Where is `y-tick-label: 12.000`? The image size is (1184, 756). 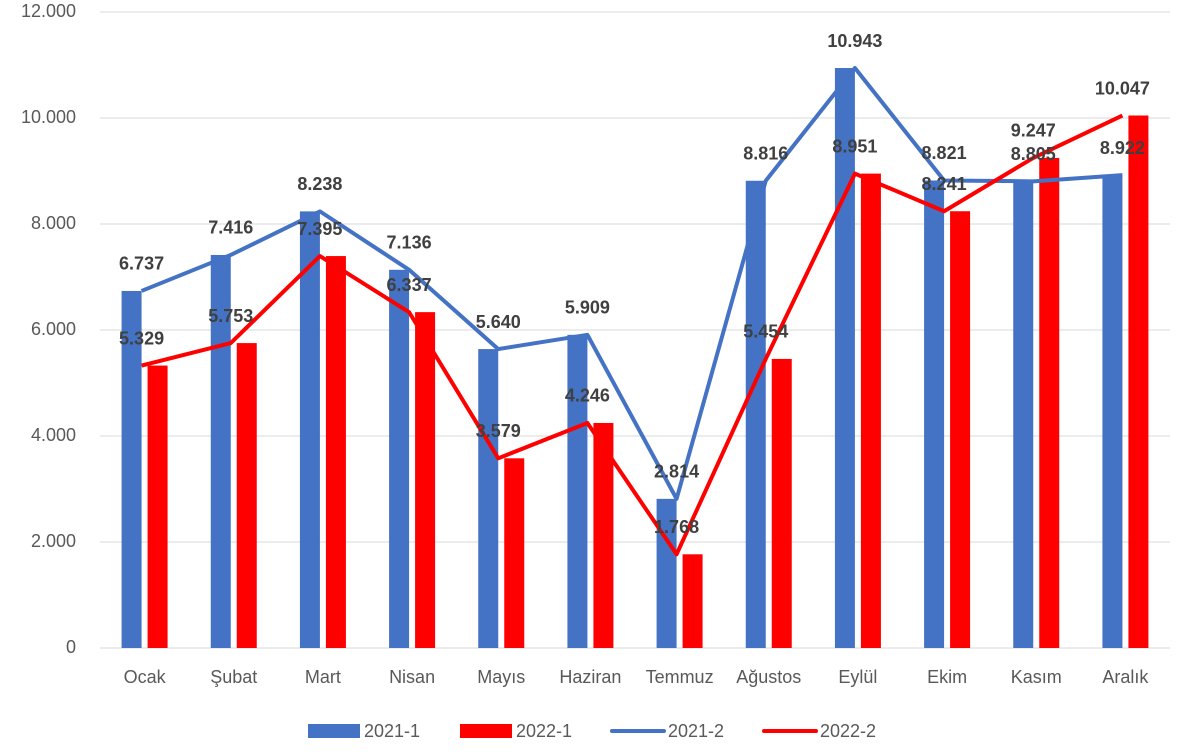
y-tick-label: 12.000 is located at coordinates (48, 11).